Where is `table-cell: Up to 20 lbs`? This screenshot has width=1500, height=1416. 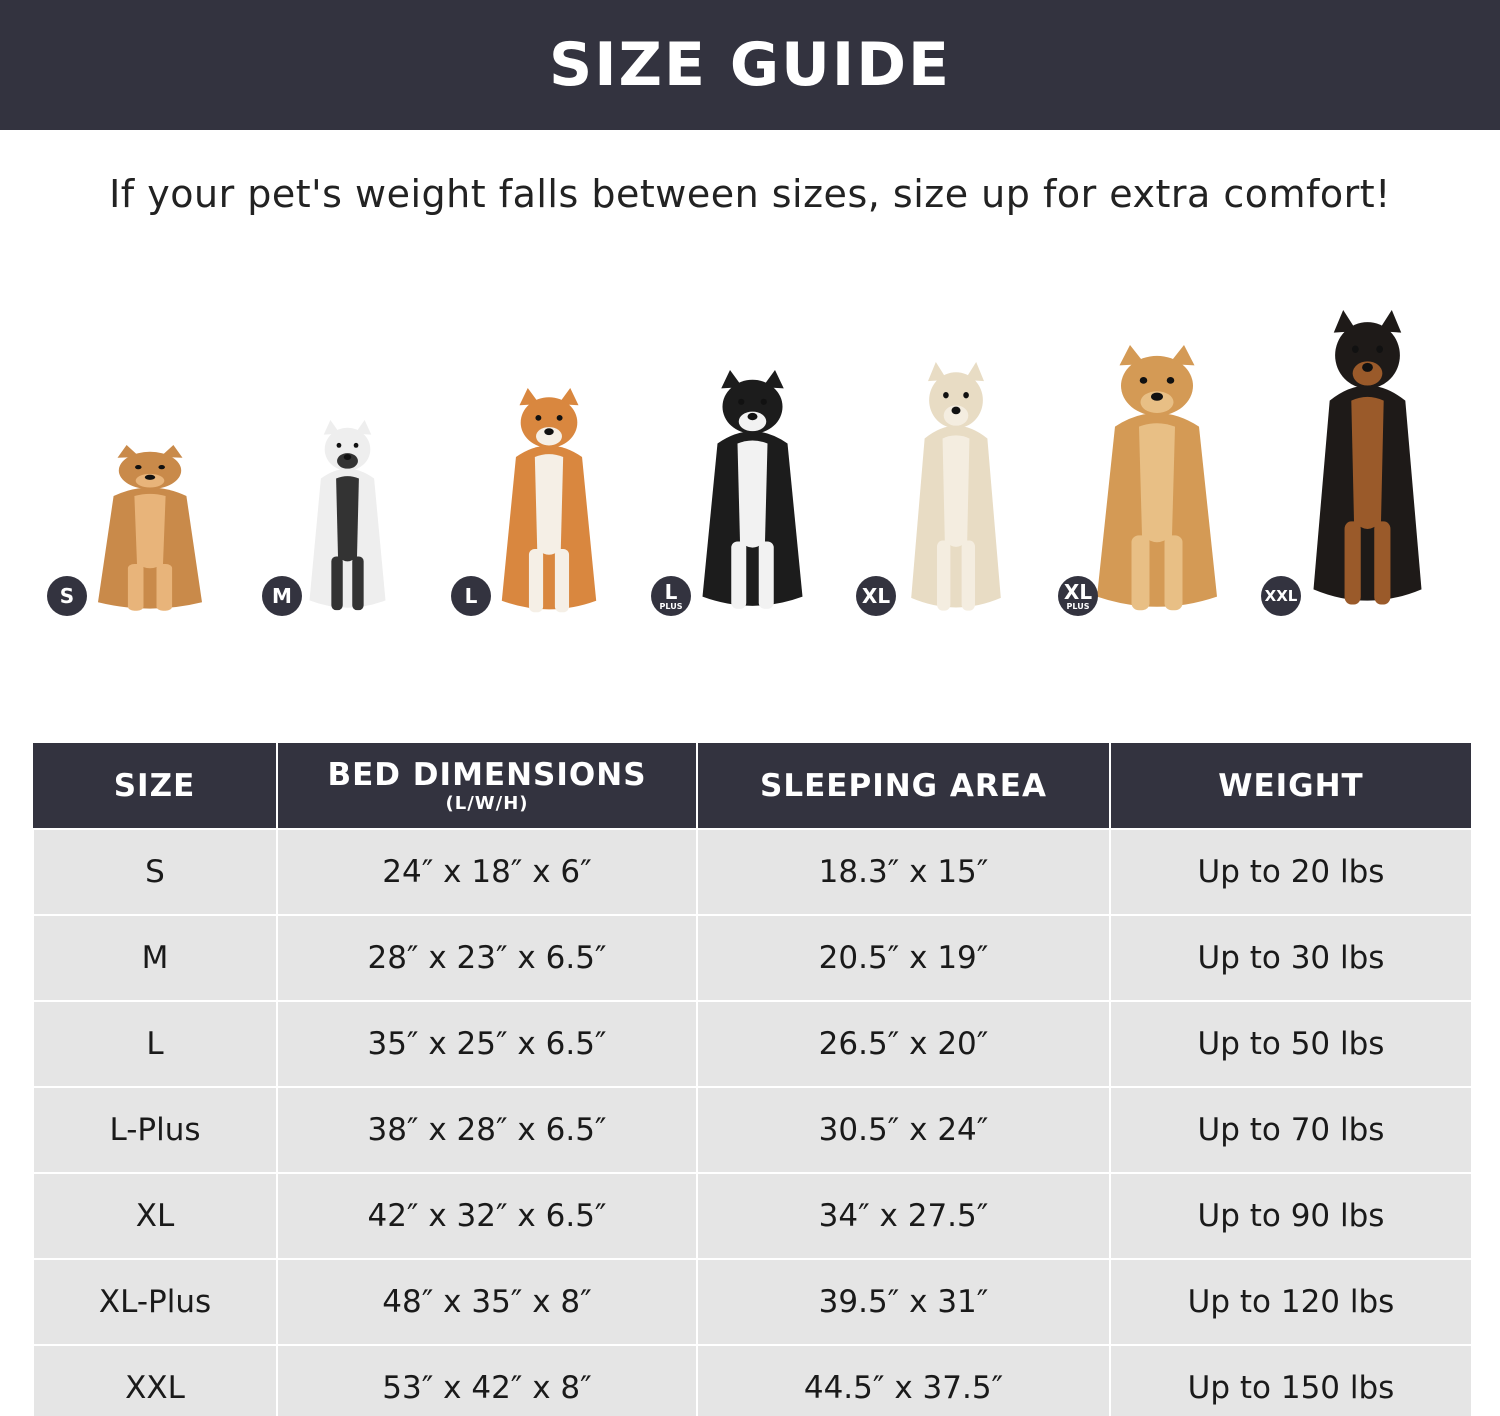
table-cell: Up to 20 lbs is located at coordinates (1290, 872).